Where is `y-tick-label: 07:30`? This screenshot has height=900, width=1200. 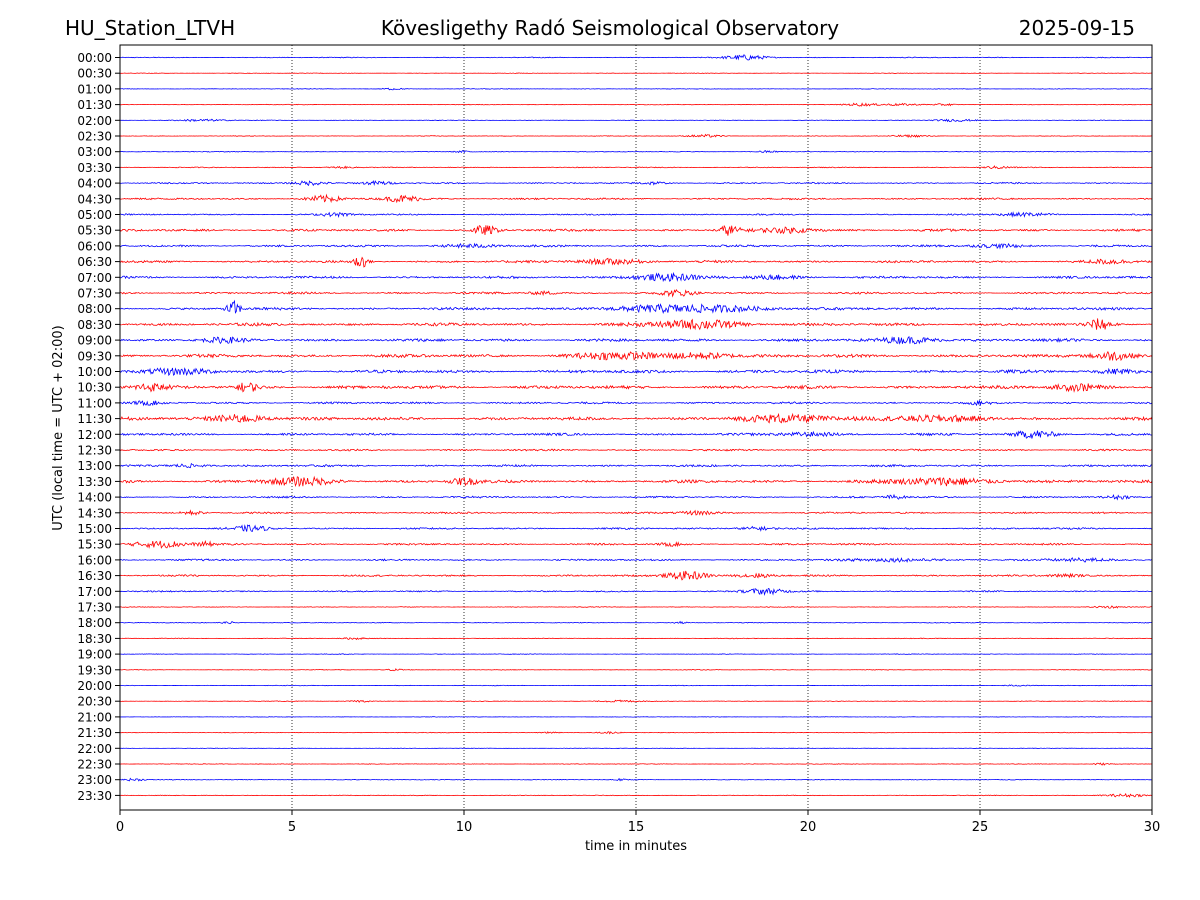
y-tick-label: 07:30 is located at coordinates (94, 294).